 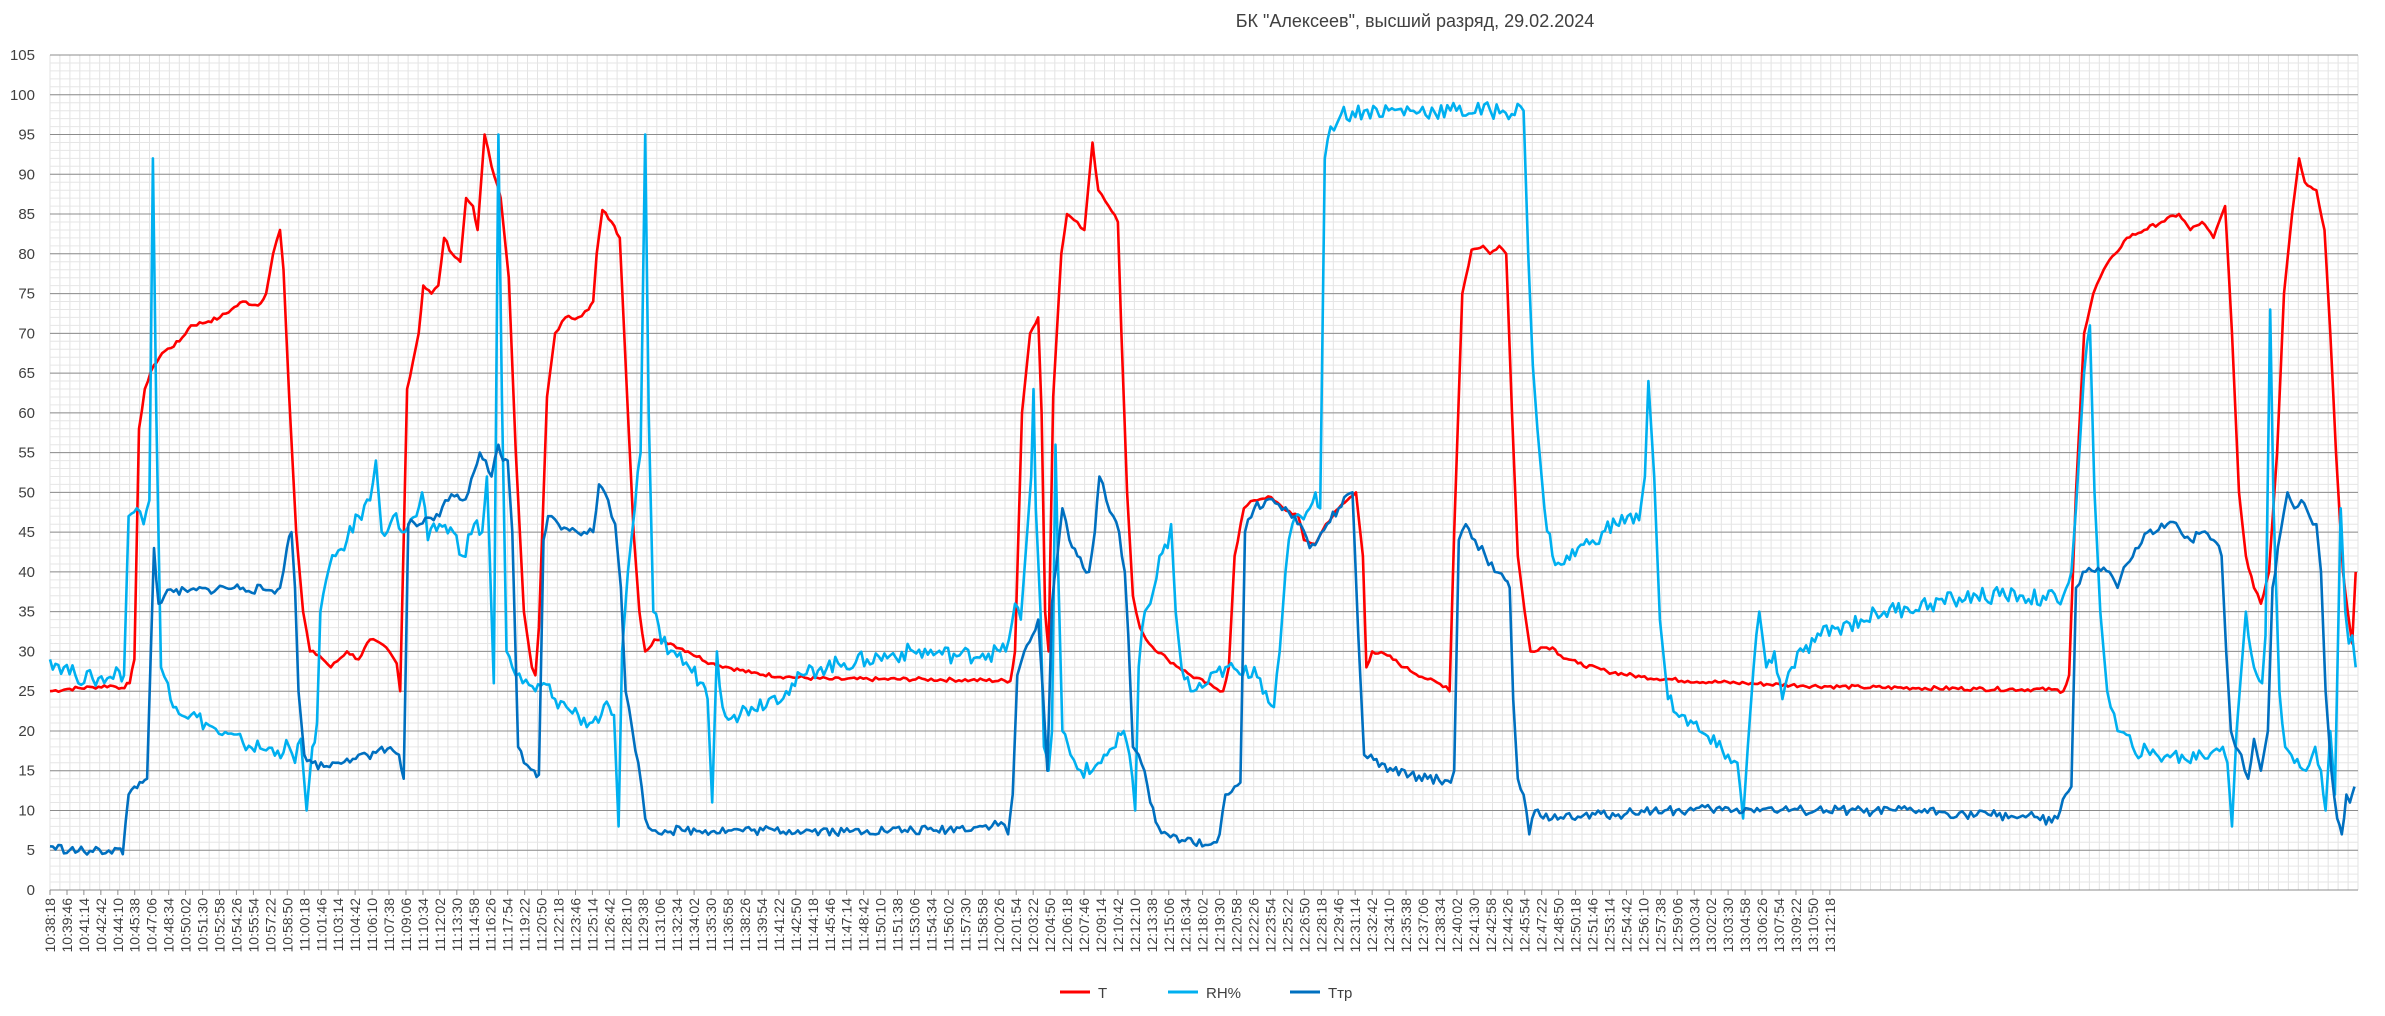 I want to click on legend-label-t: T, so click(x=1102, y=993).